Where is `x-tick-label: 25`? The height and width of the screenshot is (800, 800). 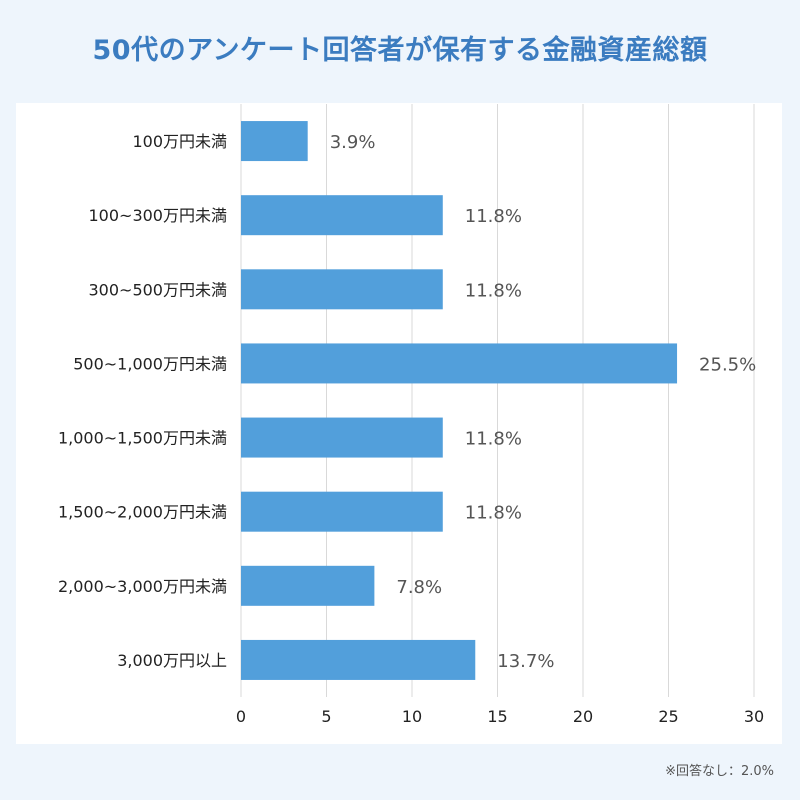
x-tick-label: 25 is located at coordinates (668, 716).